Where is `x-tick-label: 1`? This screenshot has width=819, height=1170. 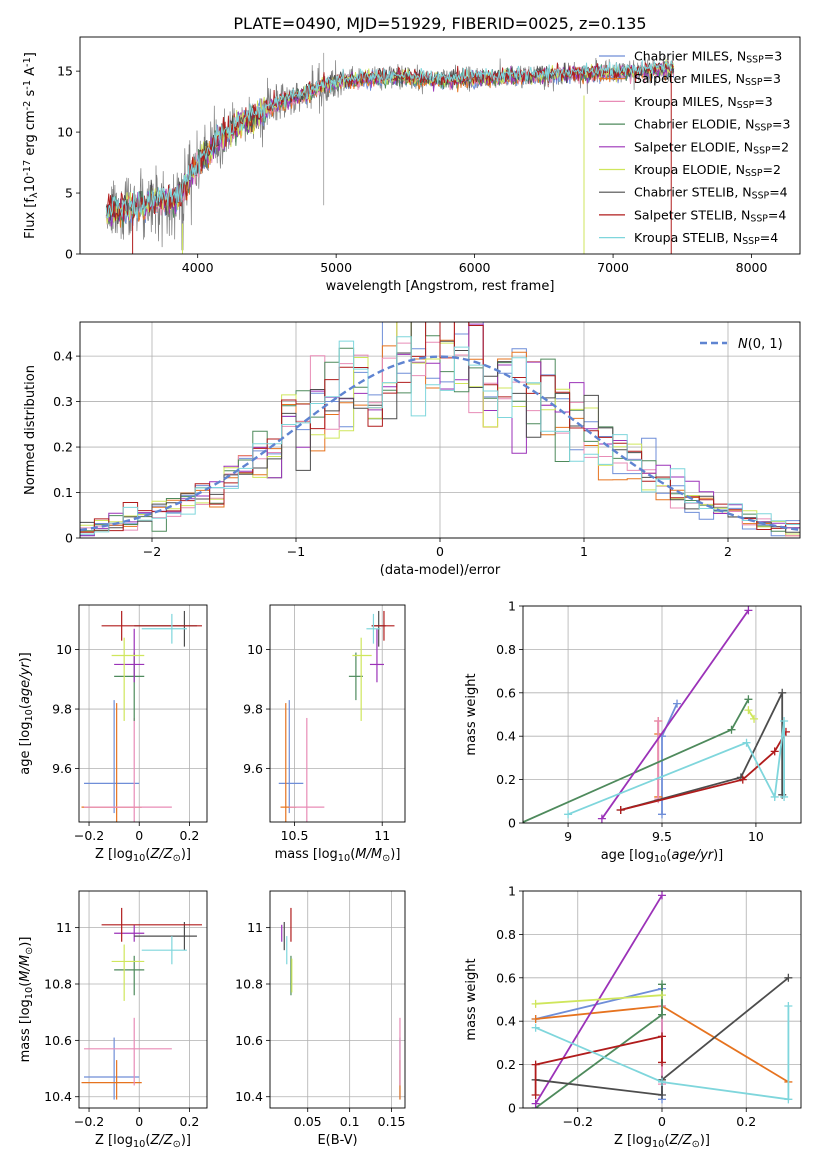
x-tick-label: 1 is located at coordinates (584, 551).